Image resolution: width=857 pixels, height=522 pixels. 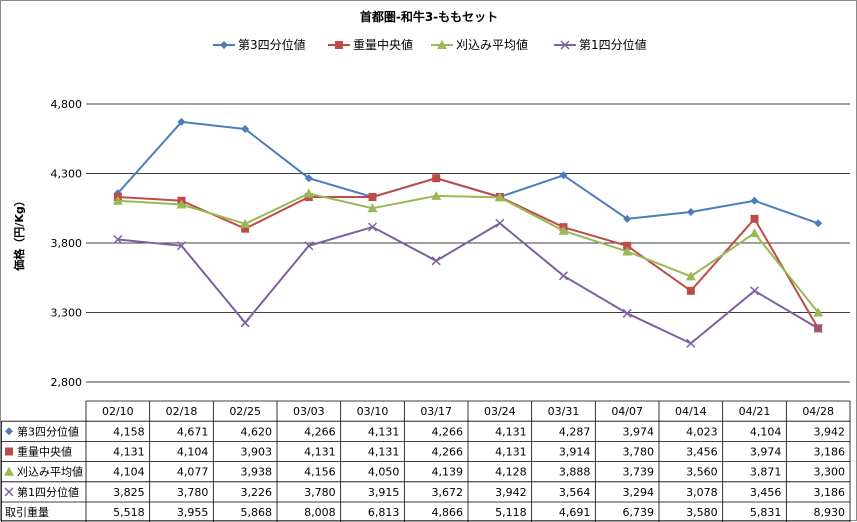 I want to click on y-tick-label: 3,800, so click(x=67, y=243).